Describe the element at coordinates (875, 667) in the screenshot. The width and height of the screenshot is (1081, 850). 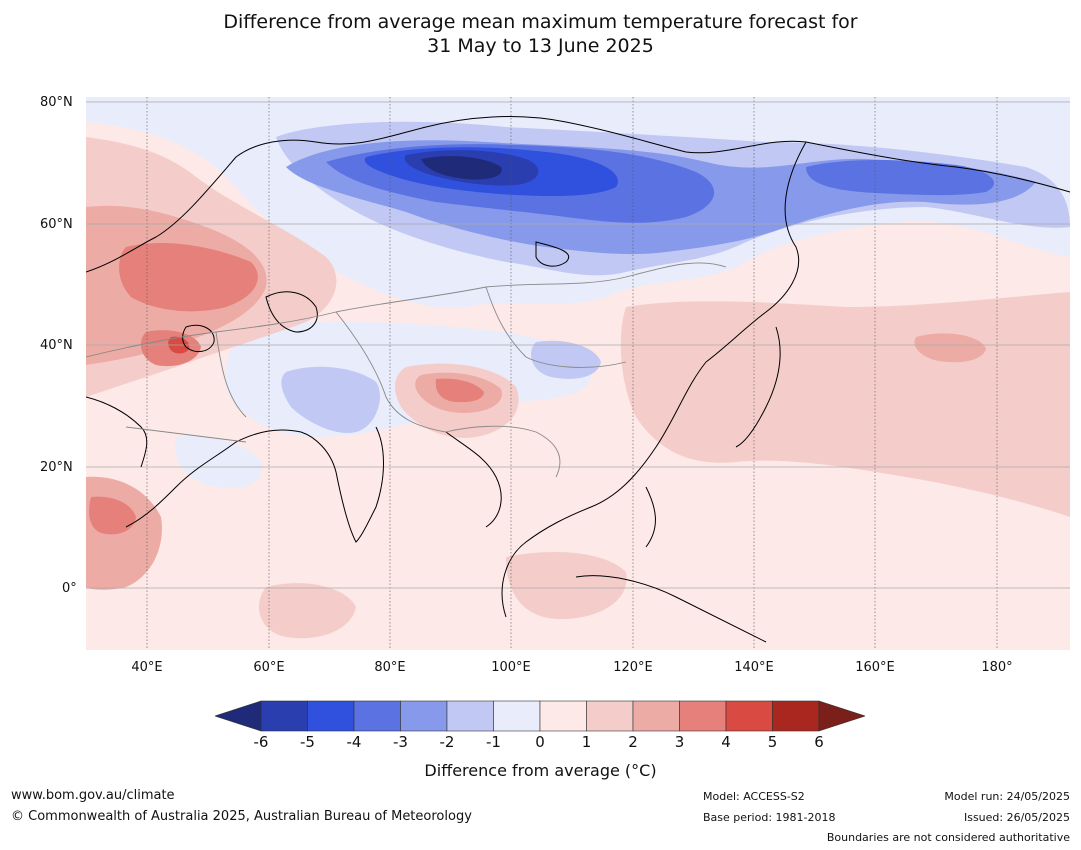
I see `lon-label-160e: 160°E` at that location.